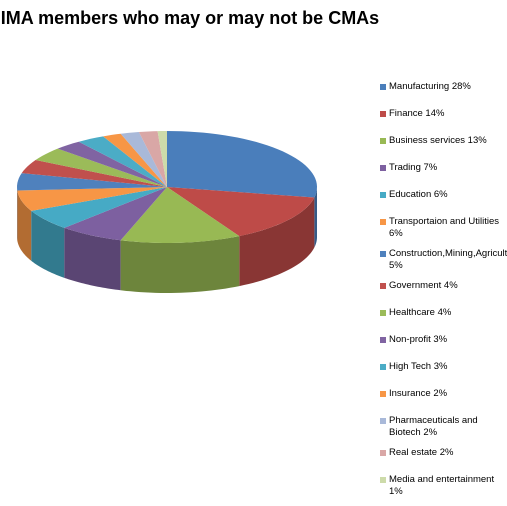 Image resolution: width=507 pixels, height=506 pixels. I want to click on legend-label: Government 4%, so click(446, 286).